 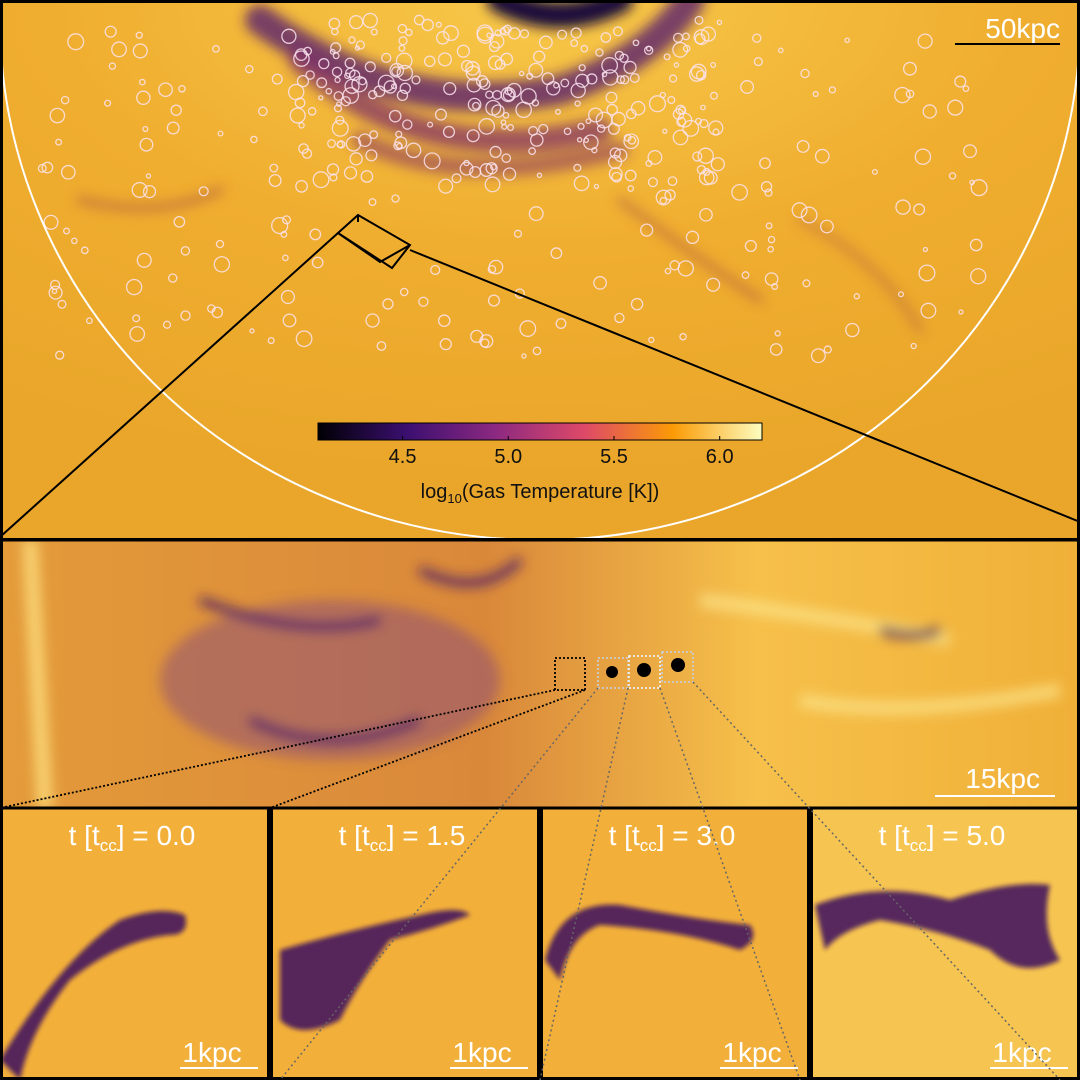 What do you see at coordinates (645, 668) in the screenshot?
I see `clouds` at bounding box center [645, 668].